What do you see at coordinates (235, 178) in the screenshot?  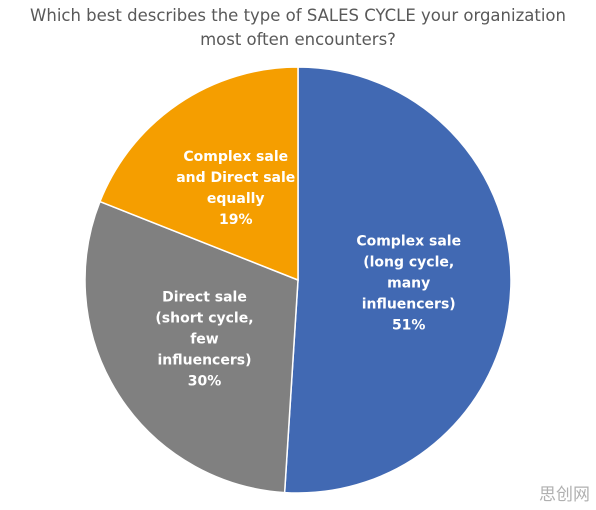 I see `slice-label-line: and Direct sale` at bounding box center [235, 178].